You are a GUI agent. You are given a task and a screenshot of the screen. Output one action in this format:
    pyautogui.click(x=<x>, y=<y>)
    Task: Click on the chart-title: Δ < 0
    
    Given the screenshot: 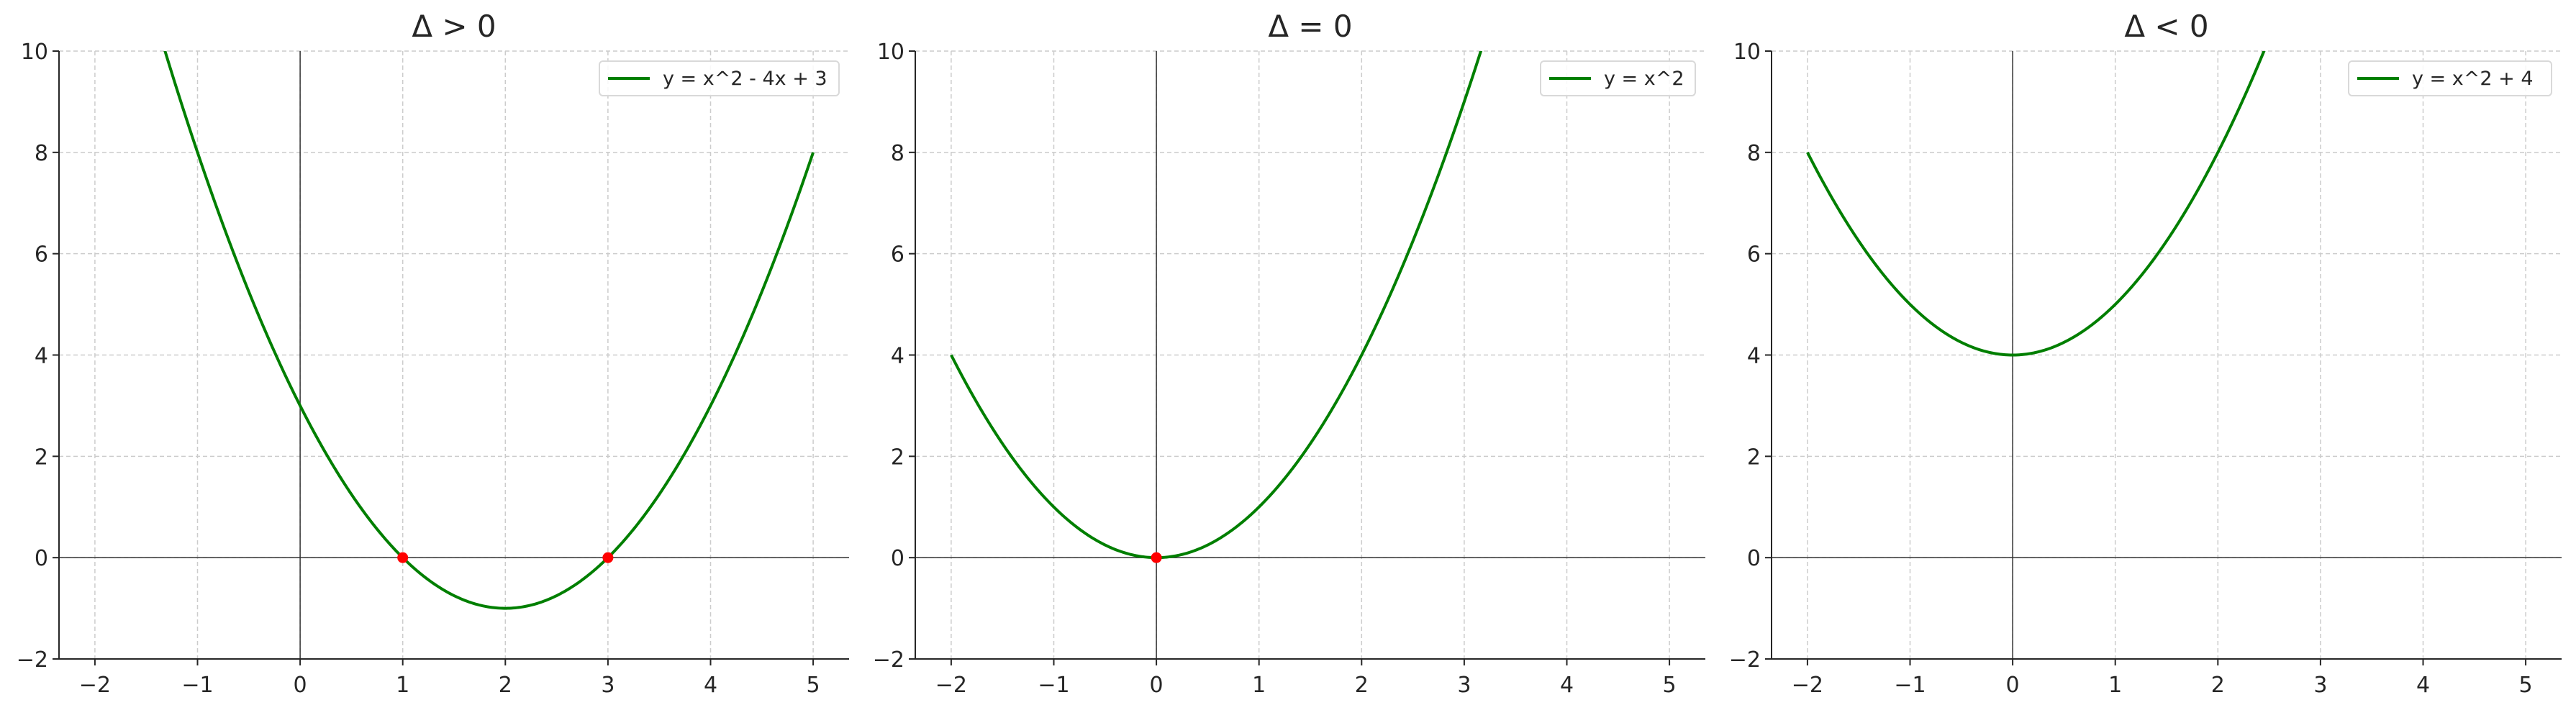 What is the action you would take?
    pyautogui.click(x=2166, y=26)
    